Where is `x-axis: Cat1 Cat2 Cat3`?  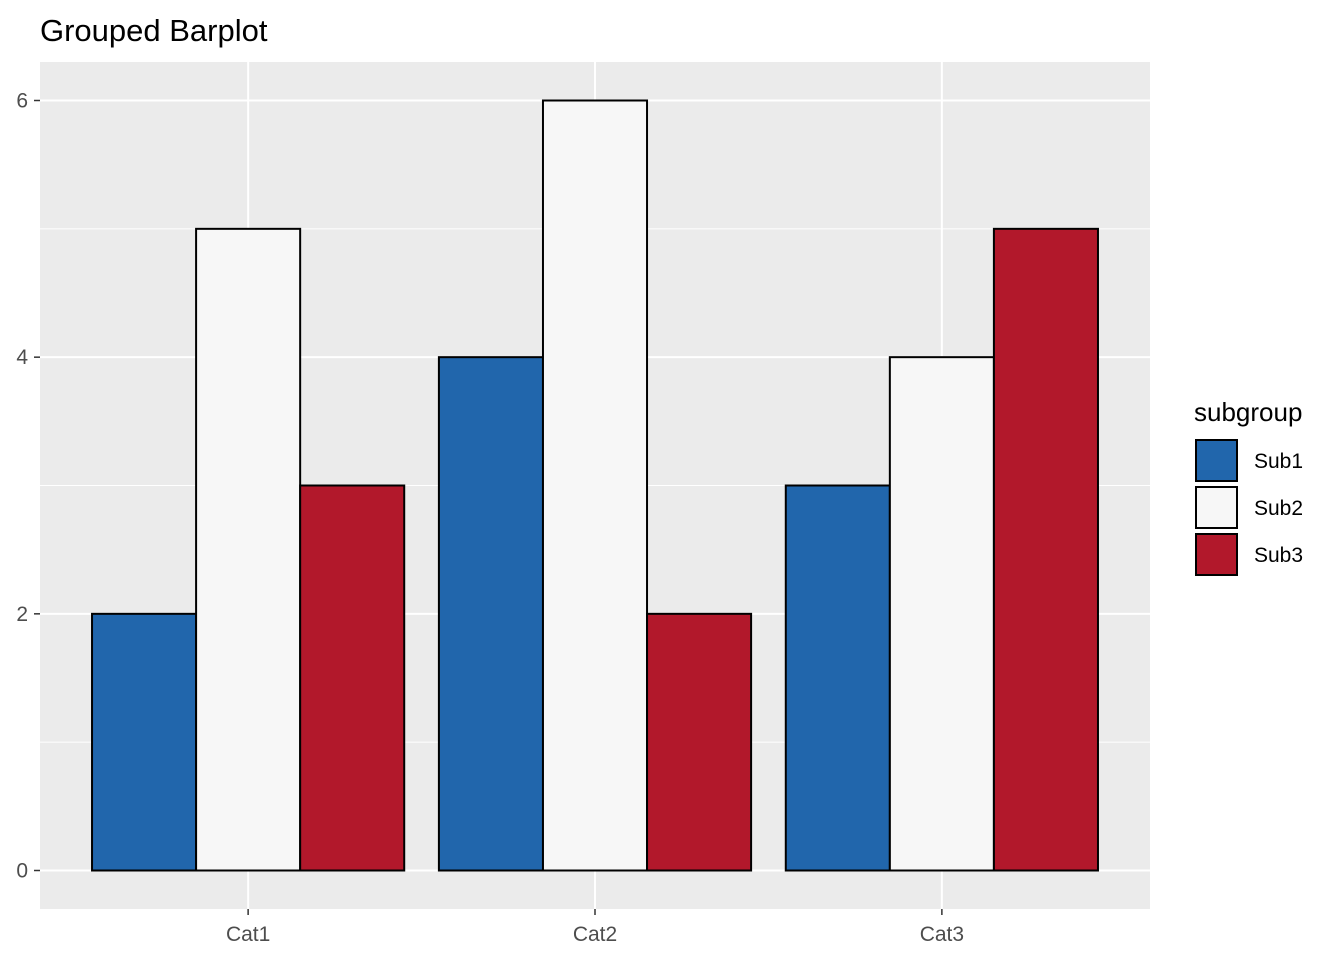 x-axis: Cat1 Cat2 Cat3 is located at coordinates (595, 927).